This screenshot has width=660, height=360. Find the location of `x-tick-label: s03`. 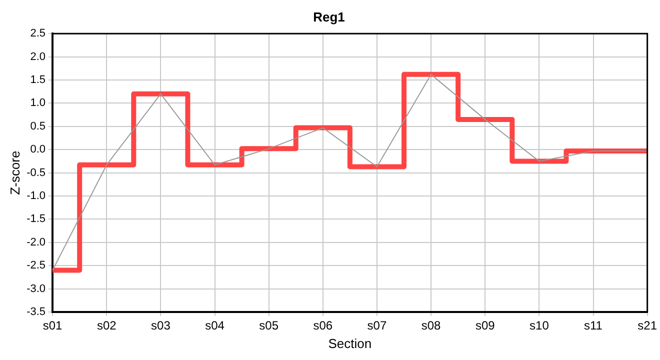

x-tick-label: s03 is located at coordinates (161, 325).